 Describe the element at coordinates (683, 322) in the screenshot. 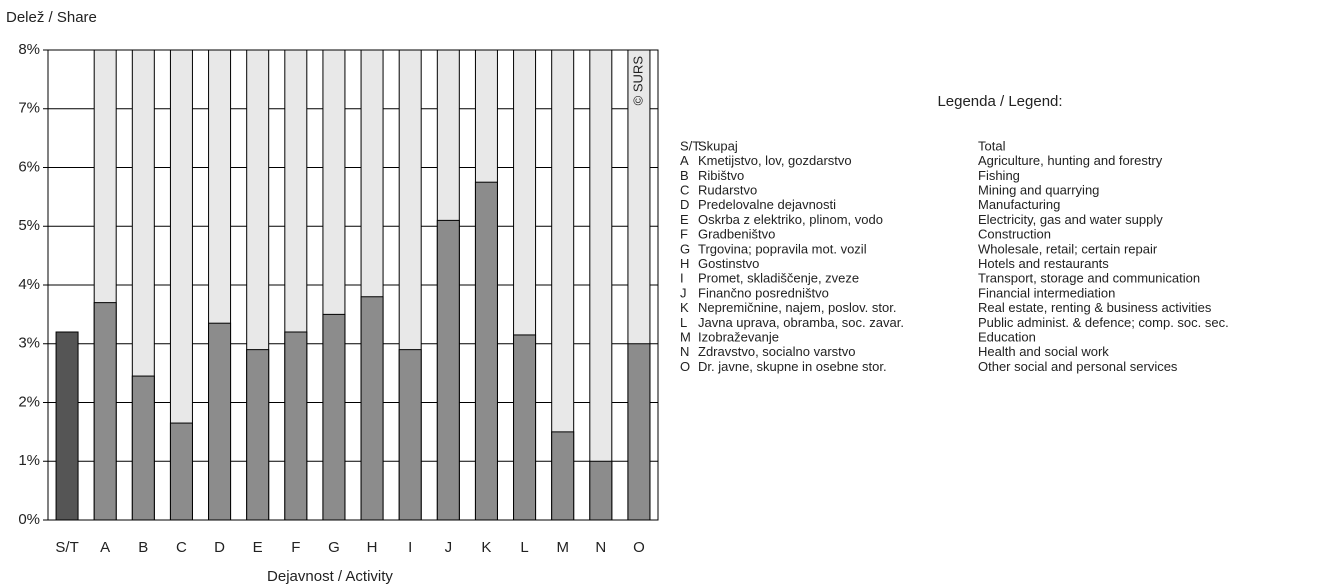

I see `legend-code: L` at that location.